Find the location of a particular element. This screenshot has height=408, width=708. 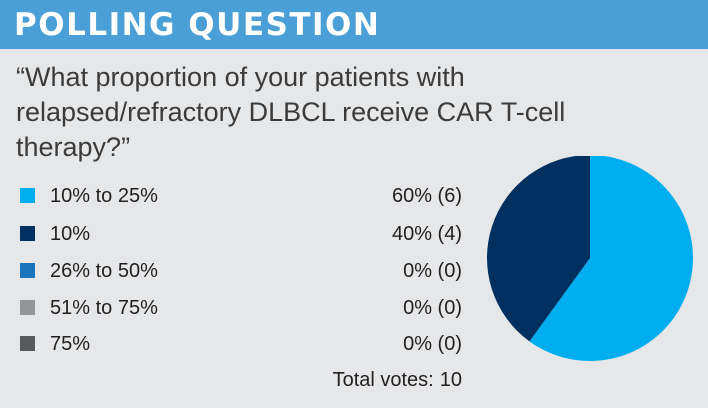

legend-label: 75% is located at coordinates (70, 344).